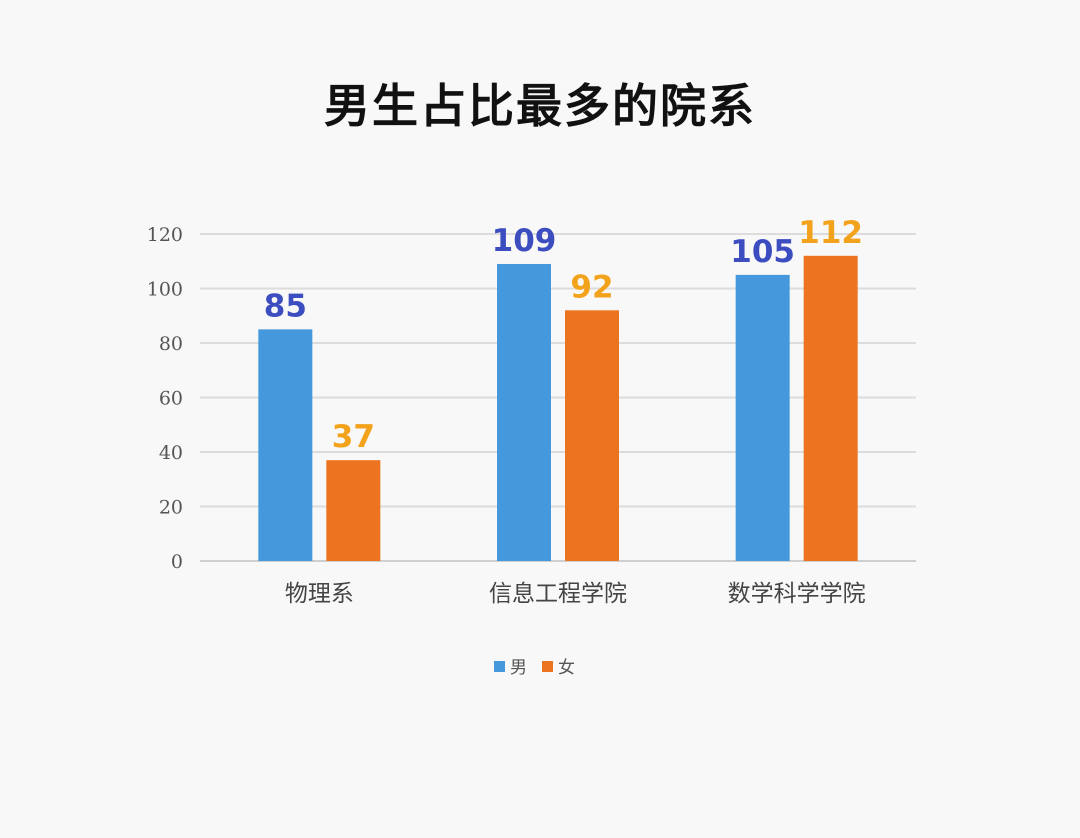 This screenshot has width=1080, height=838. Describe the element at coordinates (518, 668) in the screenshot. I see `legend-label: 男` at that location.